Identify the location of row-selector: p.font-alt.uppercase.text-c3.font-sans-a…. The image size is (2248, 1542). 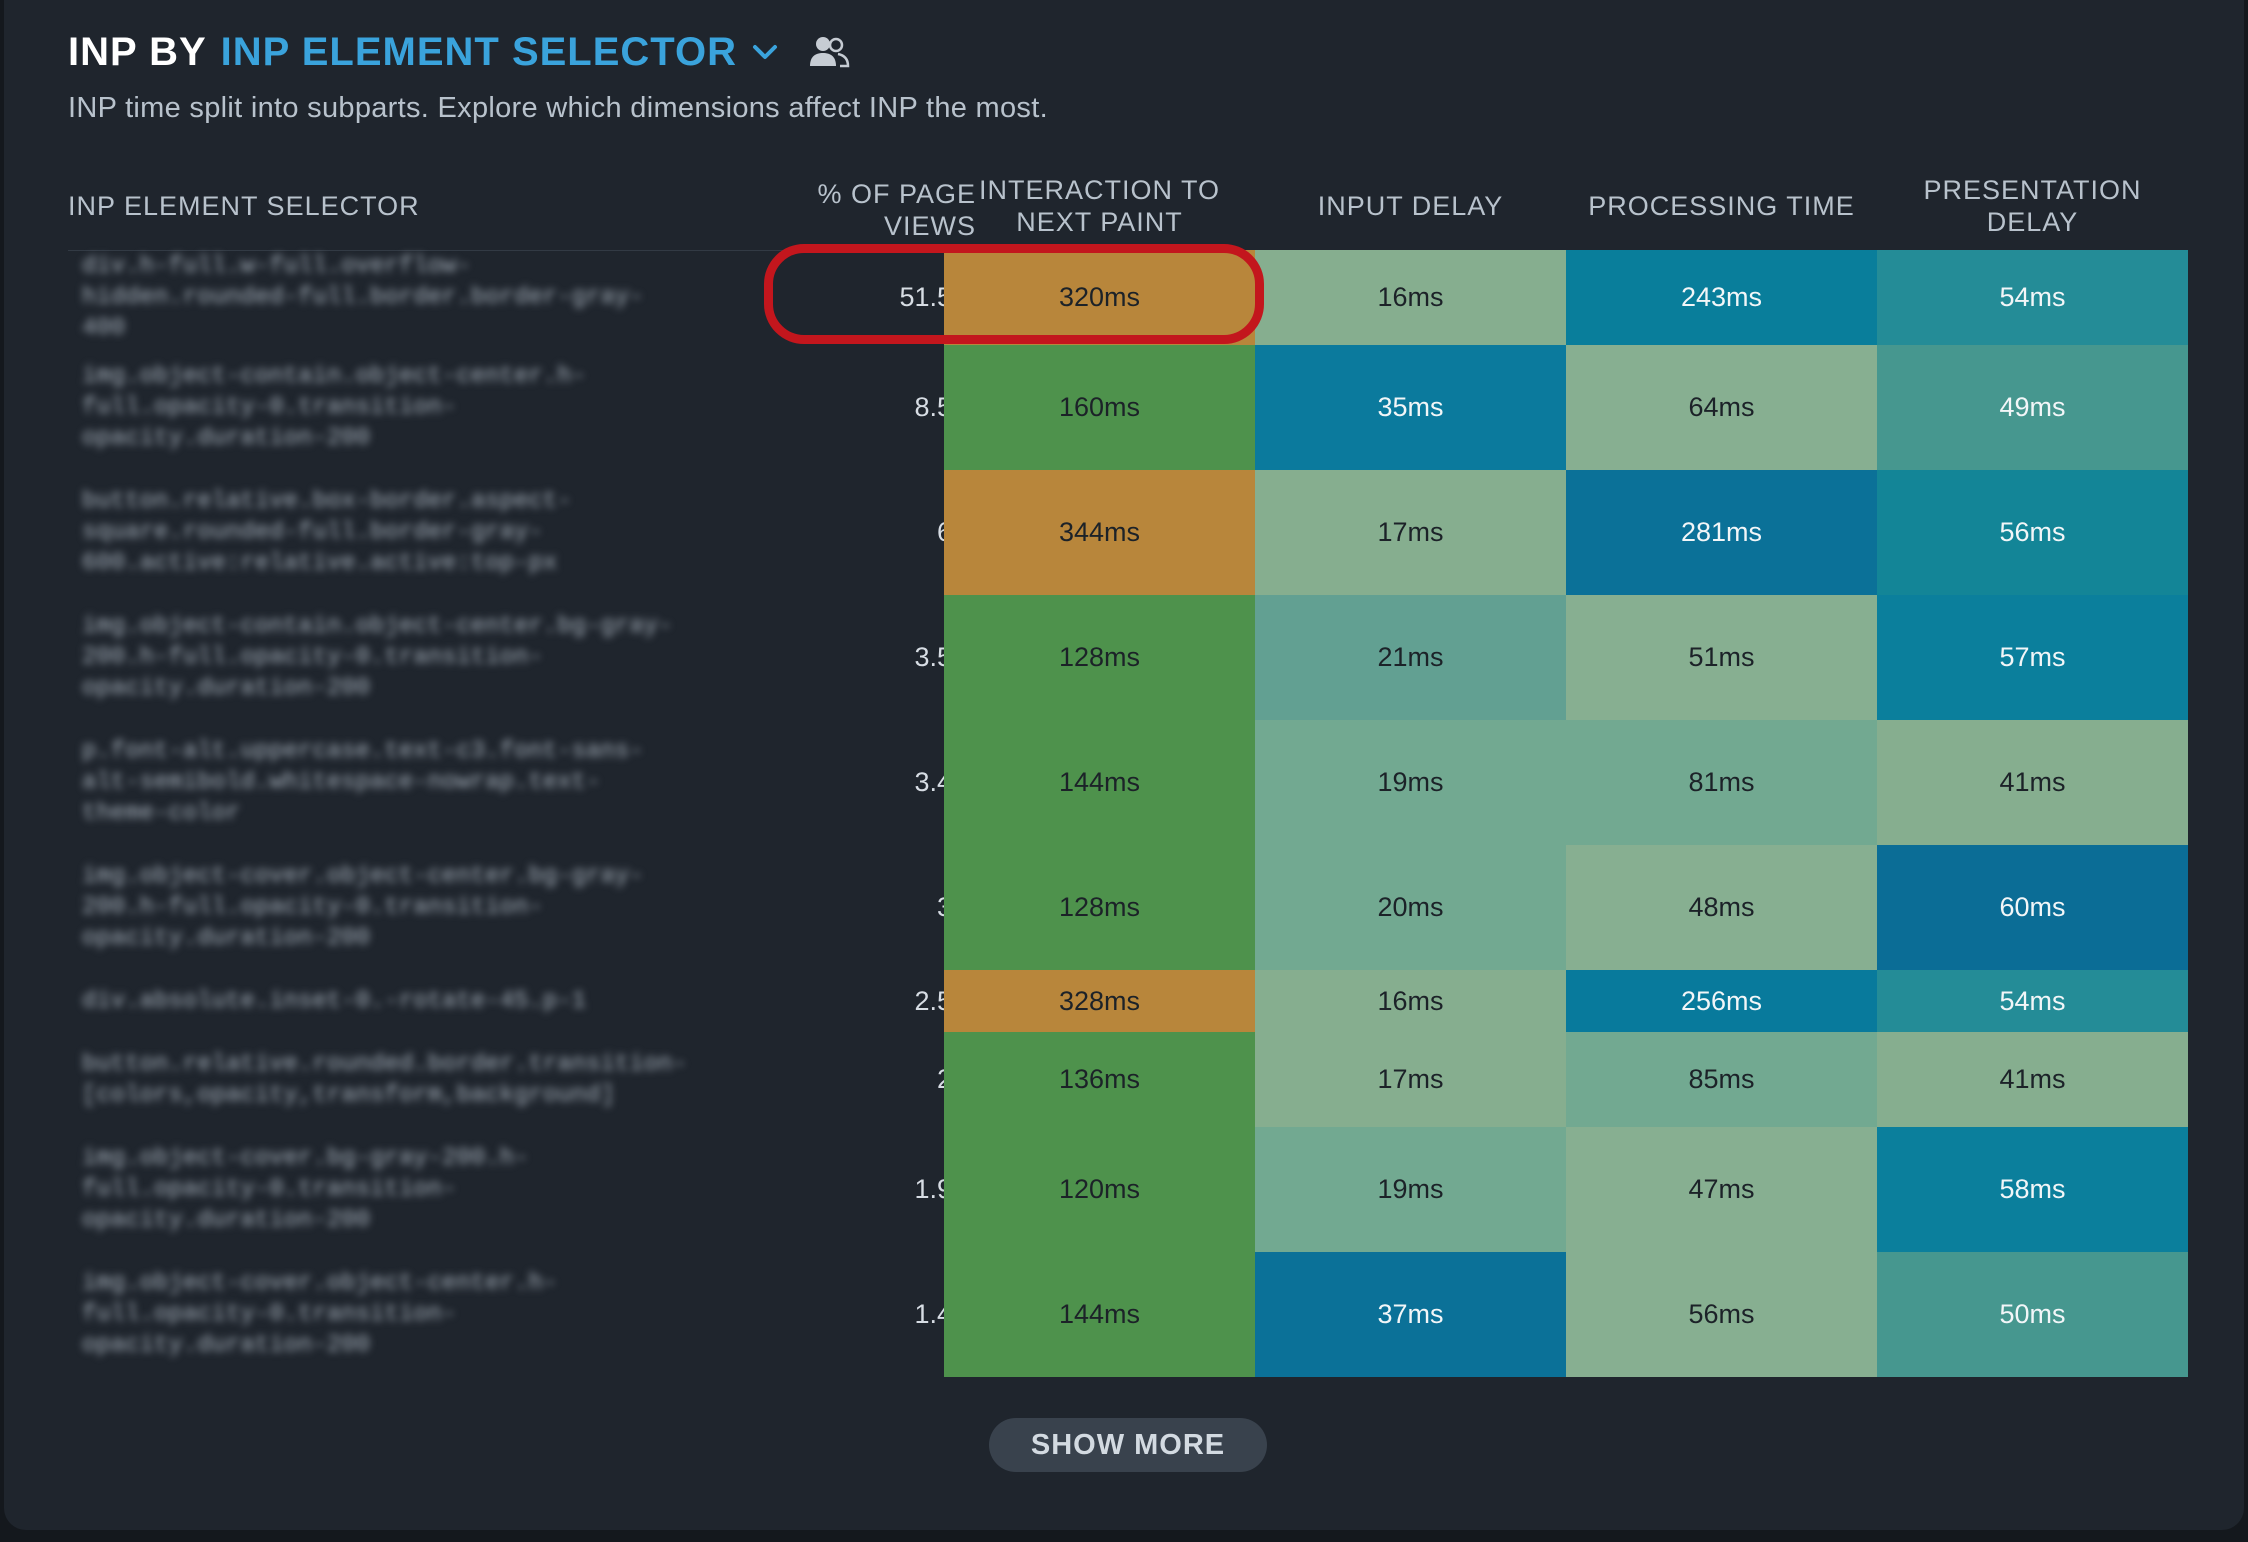
(363, 782).